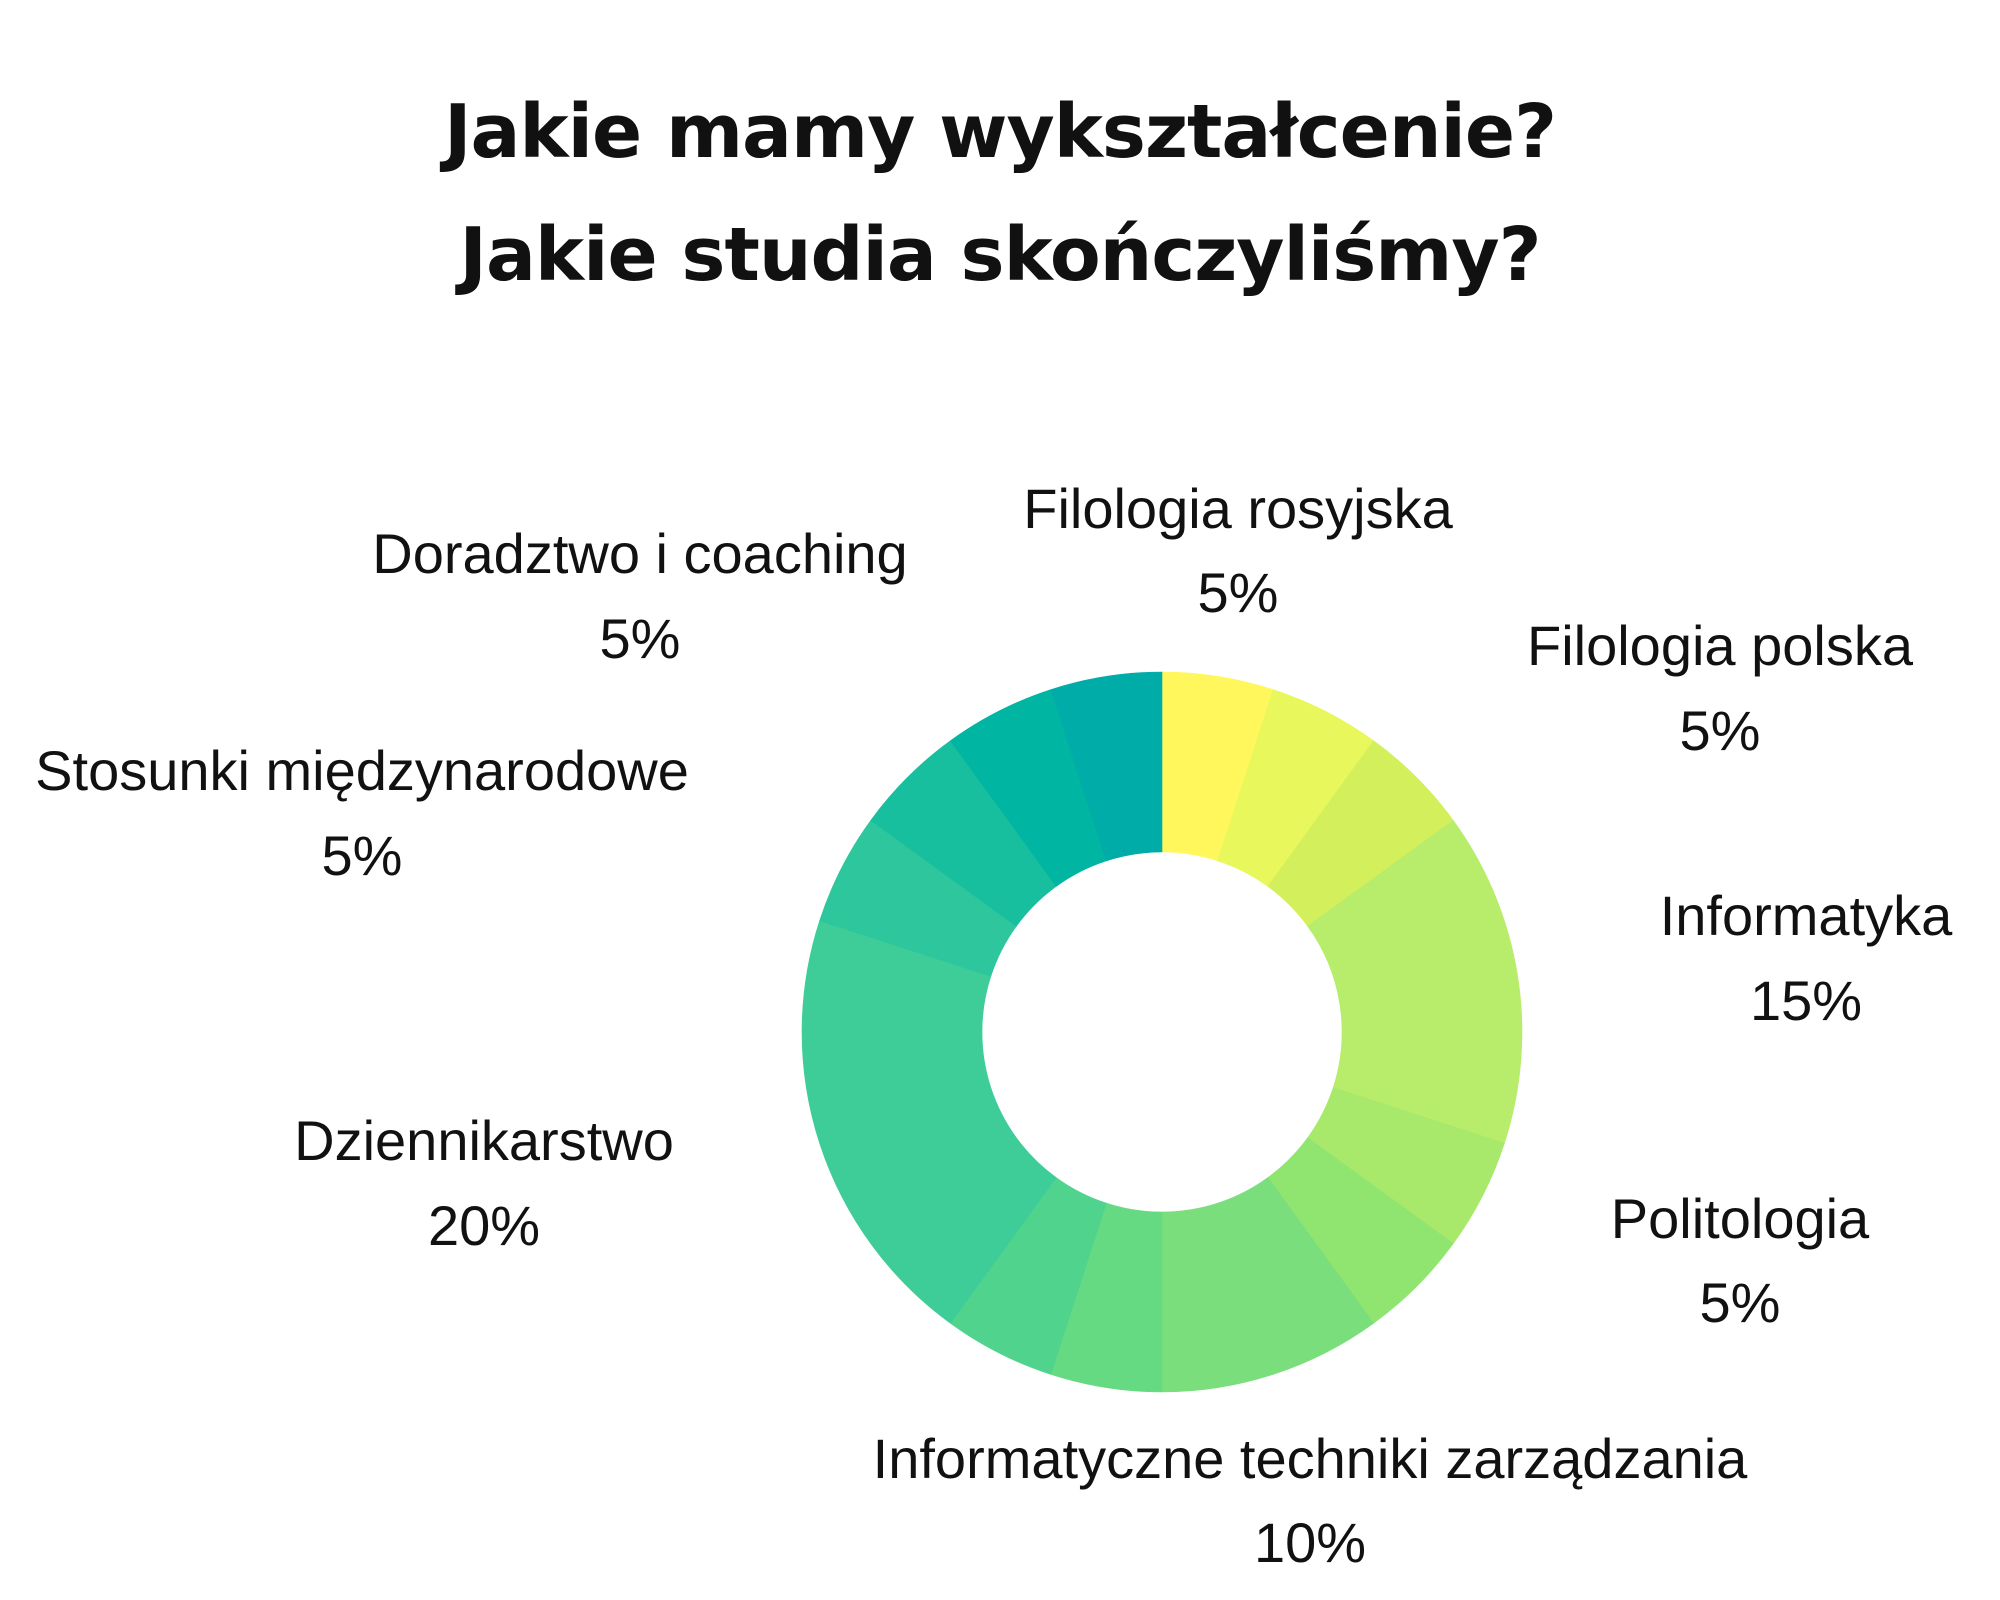 The width and height of the screenshot is (2000, 1600). Describe the element at coordinates (1238, 592) in the screenshot. I see `slice-value-filologia-rosyjska: 5%` at that location.